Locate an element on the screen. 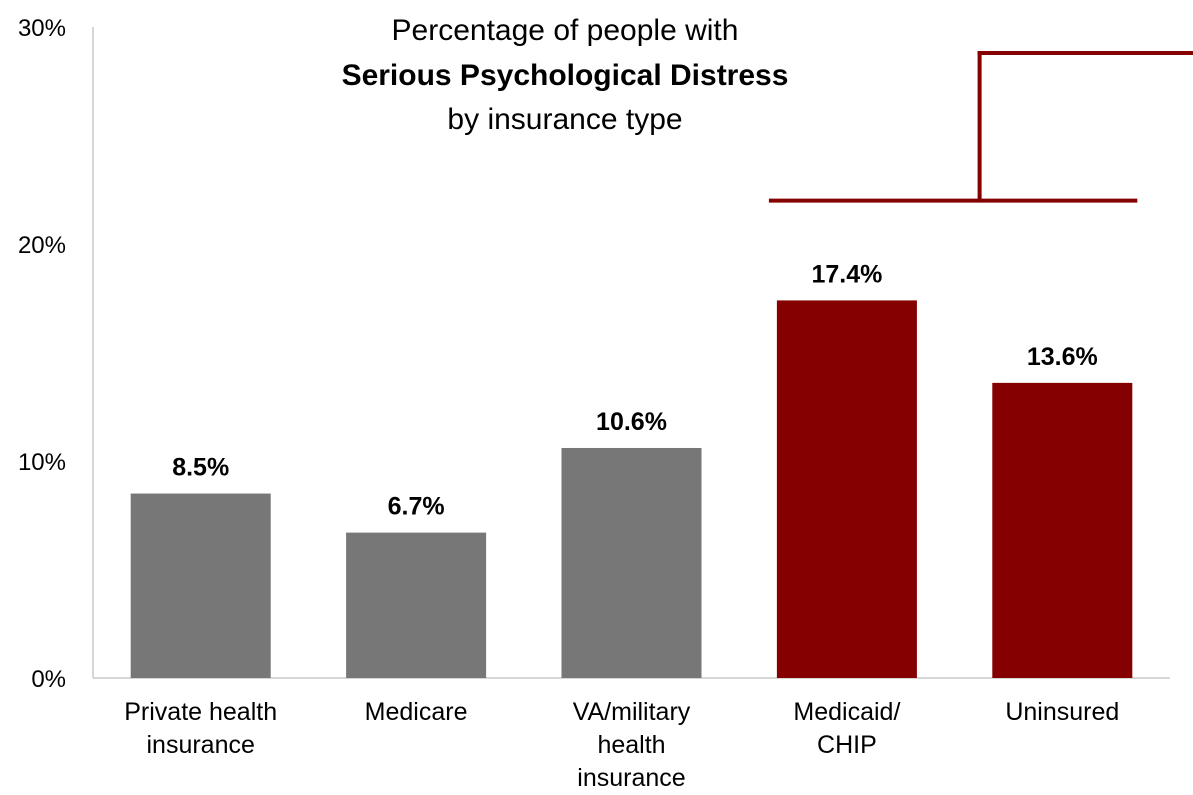 This screenshot has width=1193, height=795. x-tick-label: Private health insurance is located at coordinates (200, 728).